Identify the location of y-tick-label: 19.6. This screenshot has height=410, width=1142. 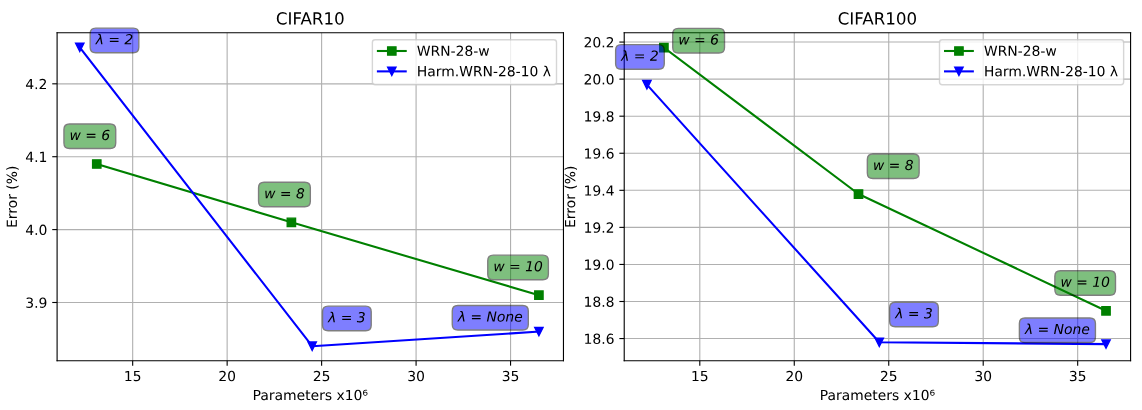
(599, 153).